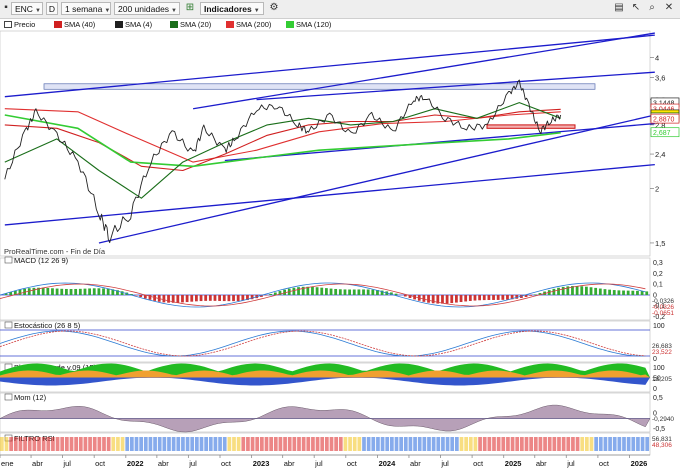 This screenshot has width=680, height=470. I want to click on period-button: D, so click(52, 8).